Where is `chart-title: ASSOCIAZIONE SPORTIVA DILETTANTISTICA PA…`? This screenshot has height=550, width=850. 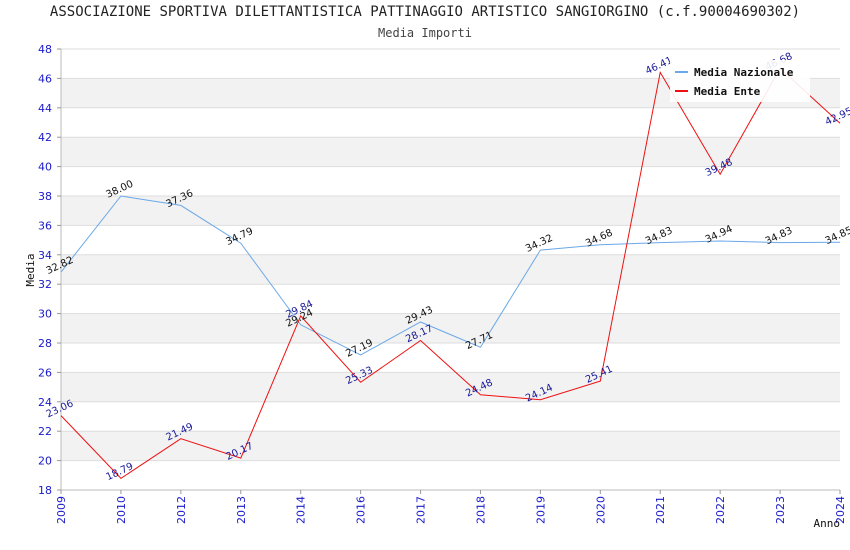
chart-title: ASSOCIAZIONE SPORTIVA DILETTANTISTICA PA… is located at coordinates (425, 12).